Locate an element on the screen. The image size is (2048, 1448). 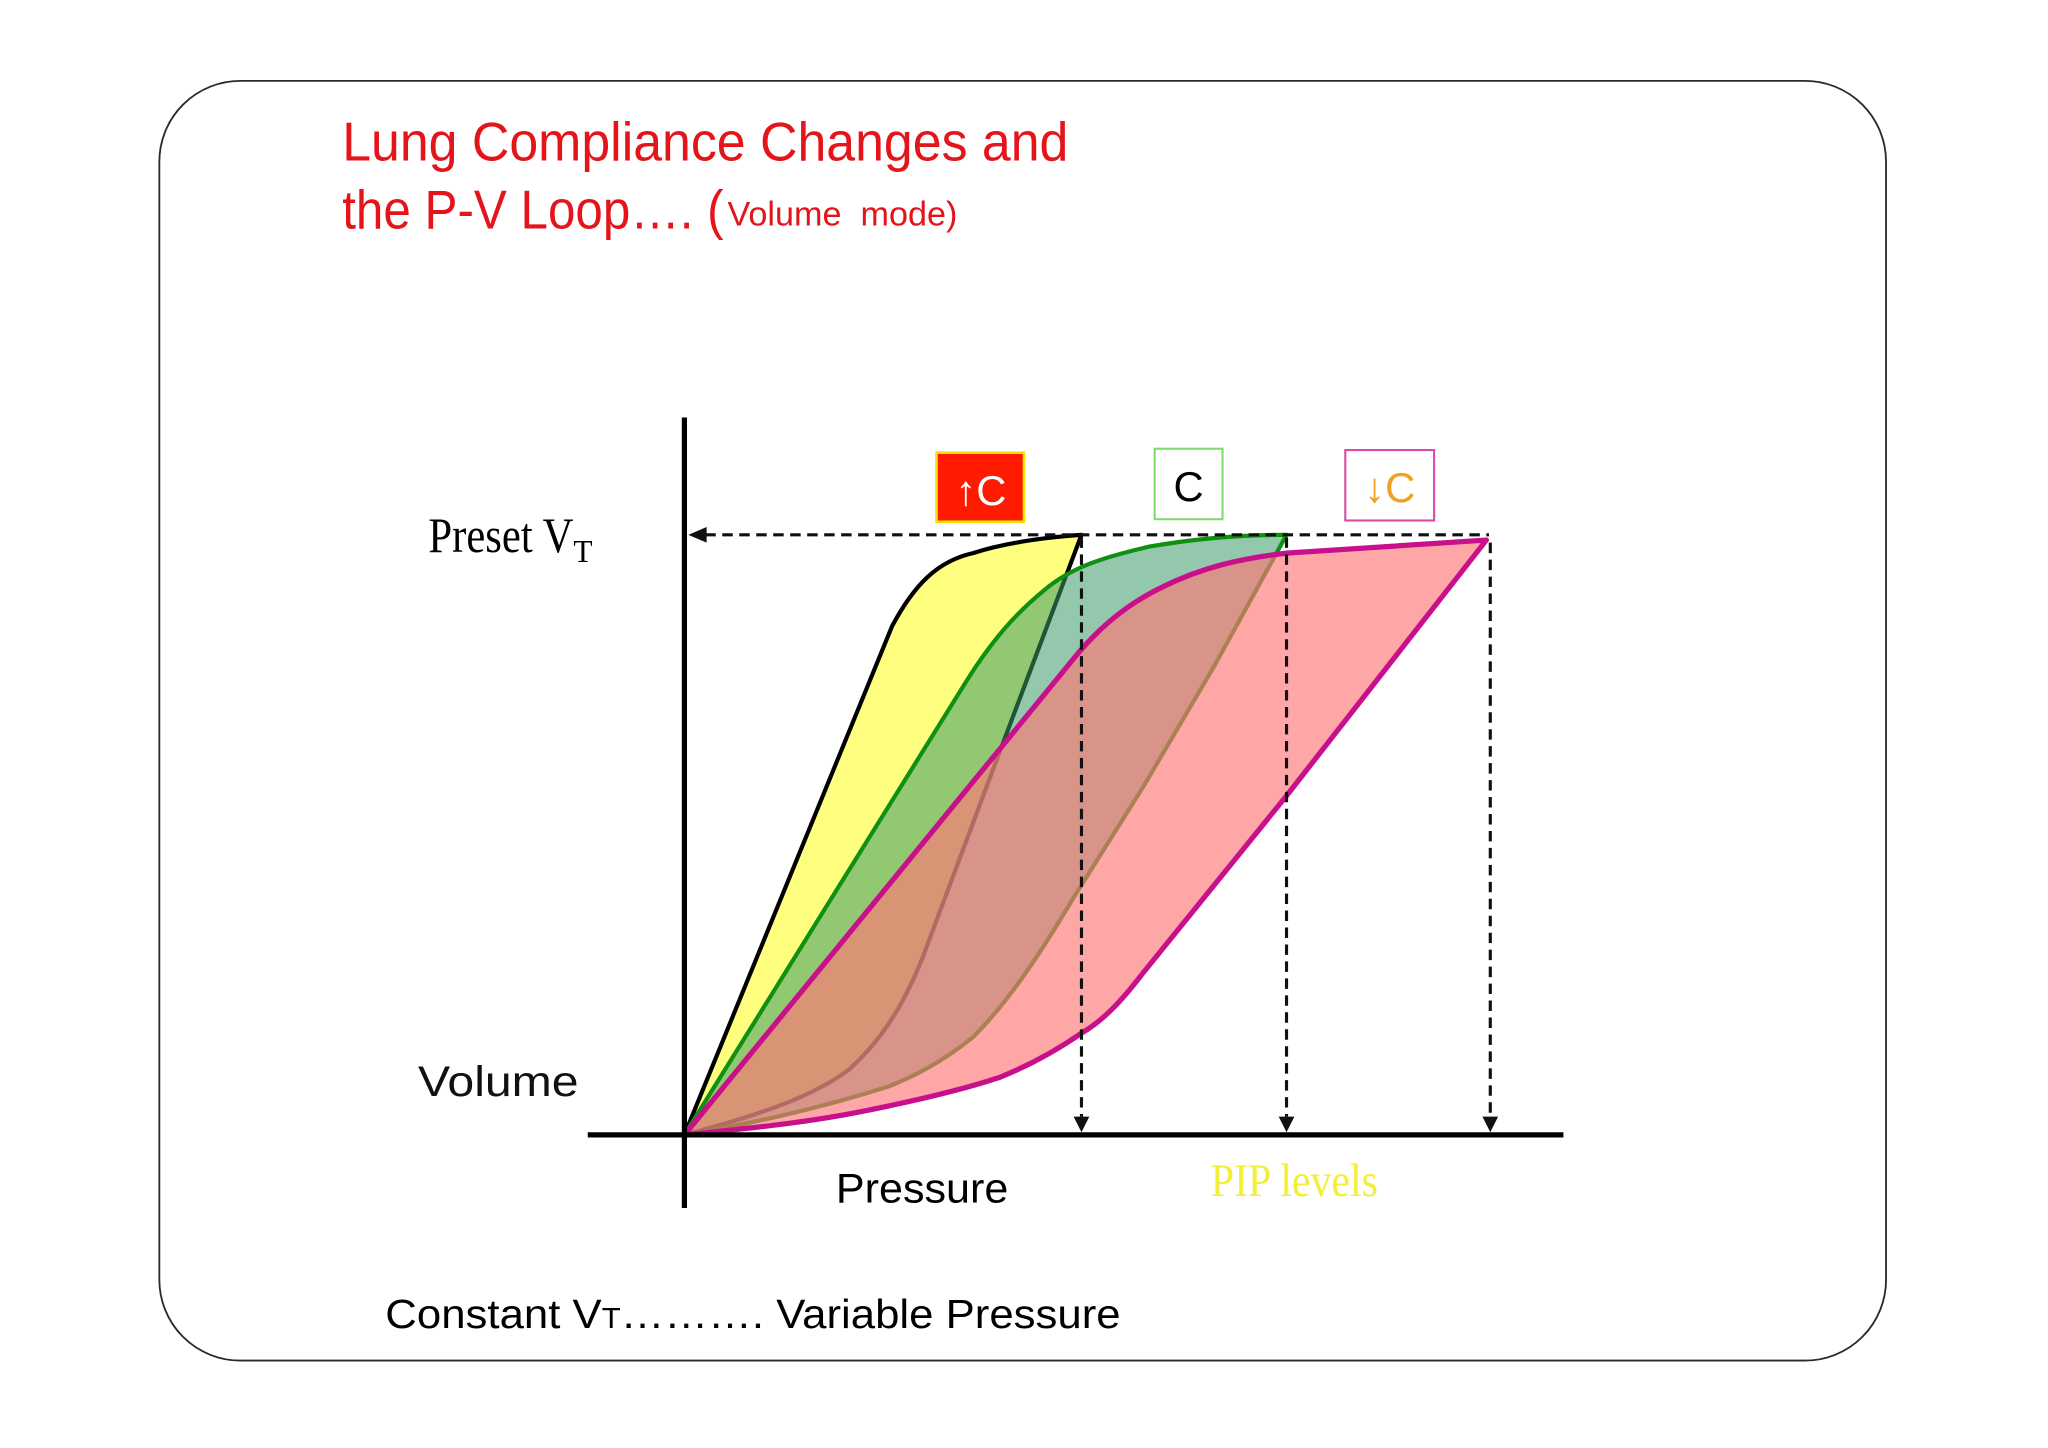
footer-caption-part-1: Constant V is located at coordinates (493, 1314).